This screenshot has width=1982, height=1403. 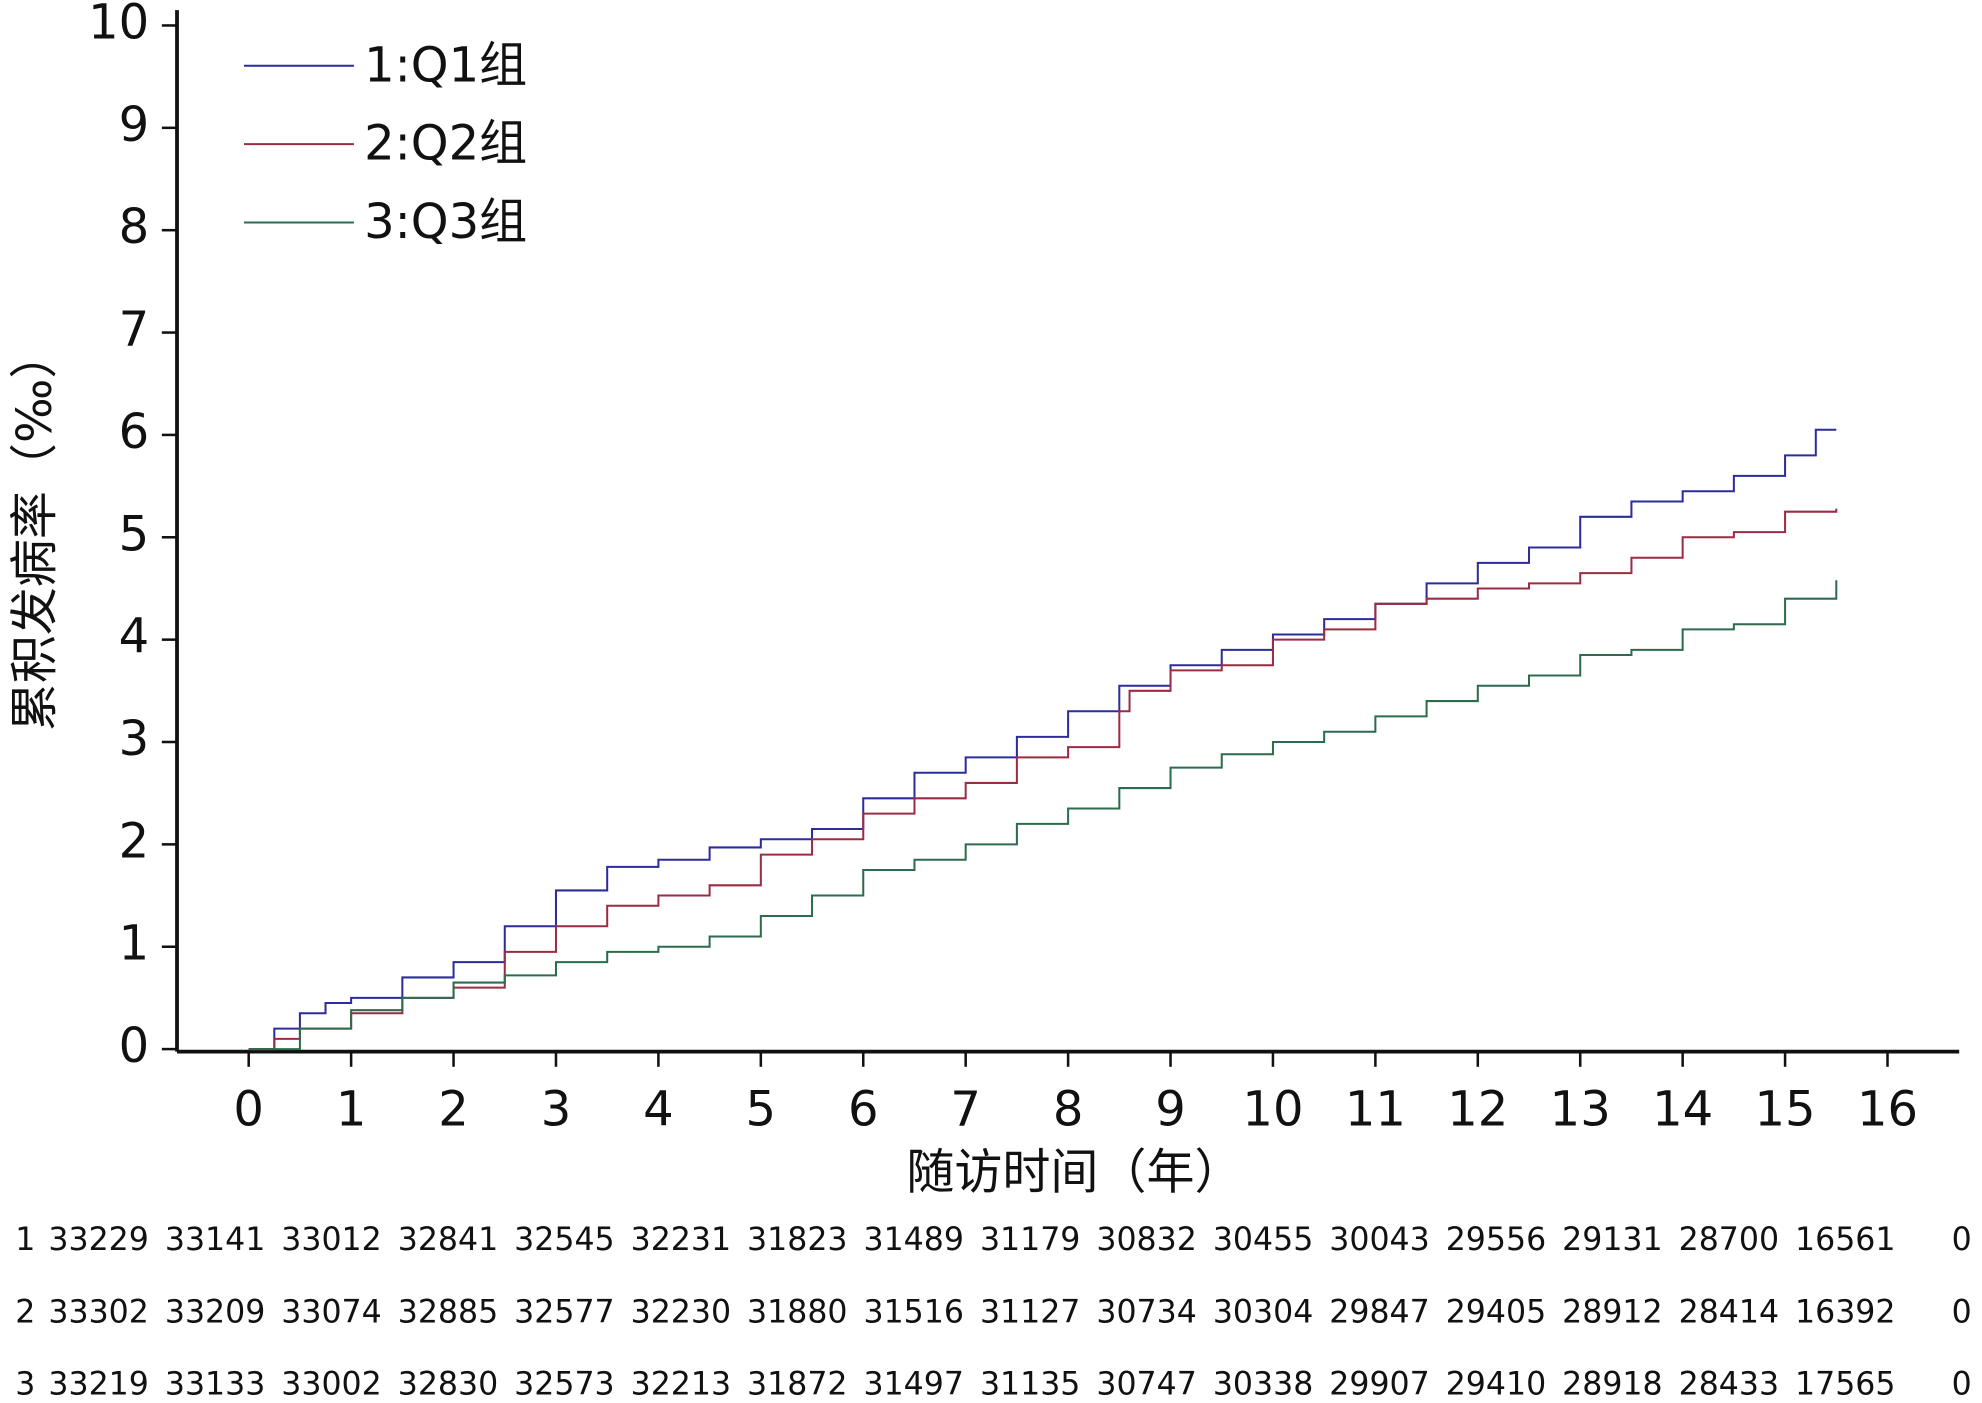 I want to click on risk-count: 31880, so click(x=797, y=1312).